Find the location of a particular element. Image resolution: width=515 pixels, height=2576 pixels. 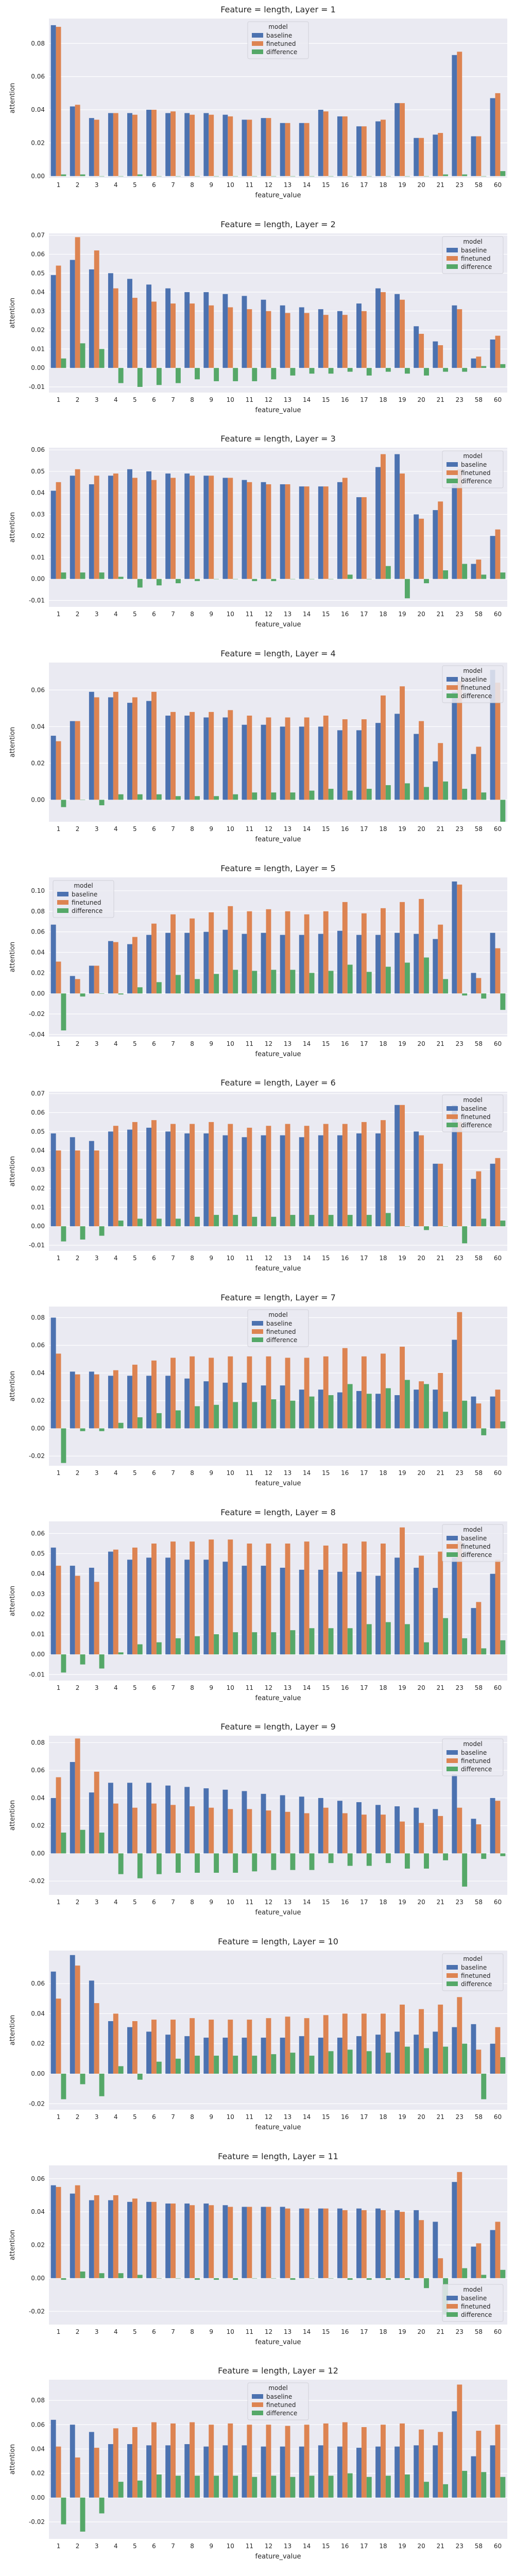

x-tick-label: 4 is located at coordinates (116, 399).